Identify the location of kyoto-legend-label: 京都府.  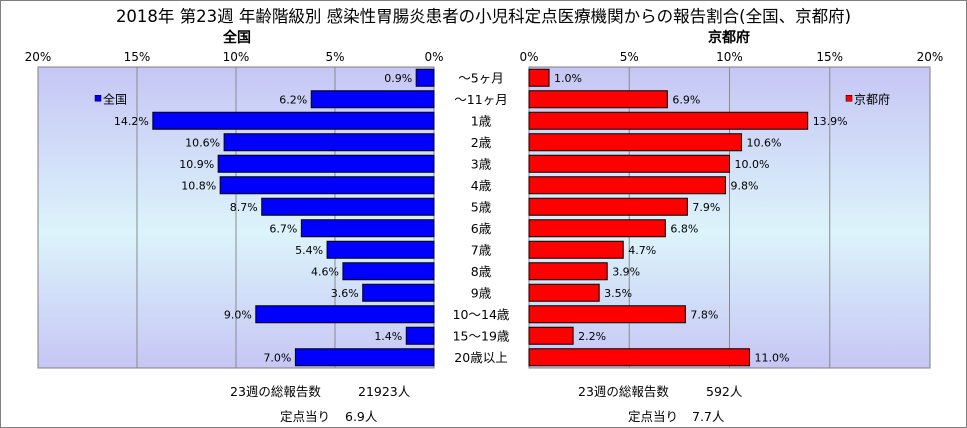
(872, 98).